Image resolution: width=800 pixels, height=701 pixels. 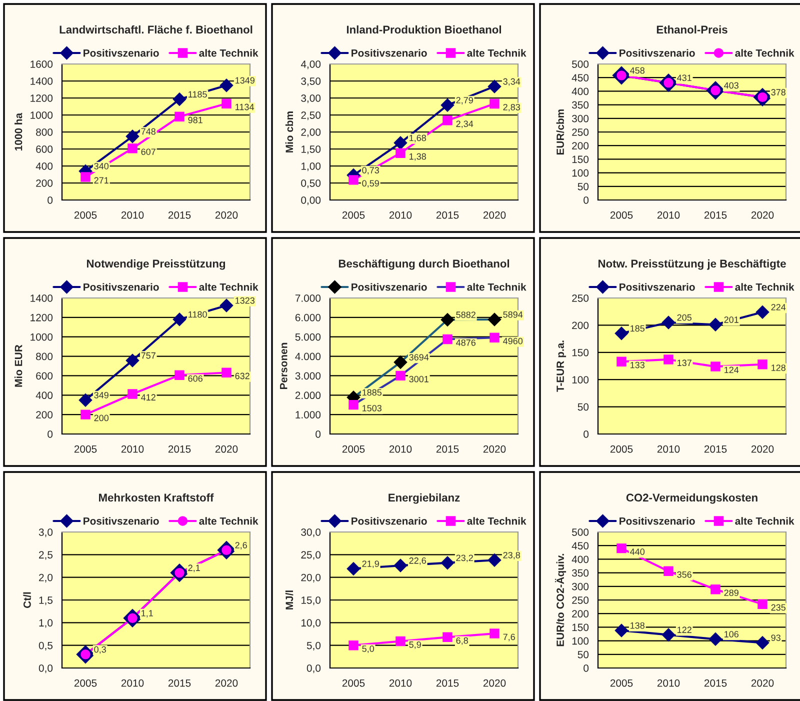 What do you see at coordinates (684, 317) in the screenshot?
I see `data-label: 205` at bounding box center [684, 317].